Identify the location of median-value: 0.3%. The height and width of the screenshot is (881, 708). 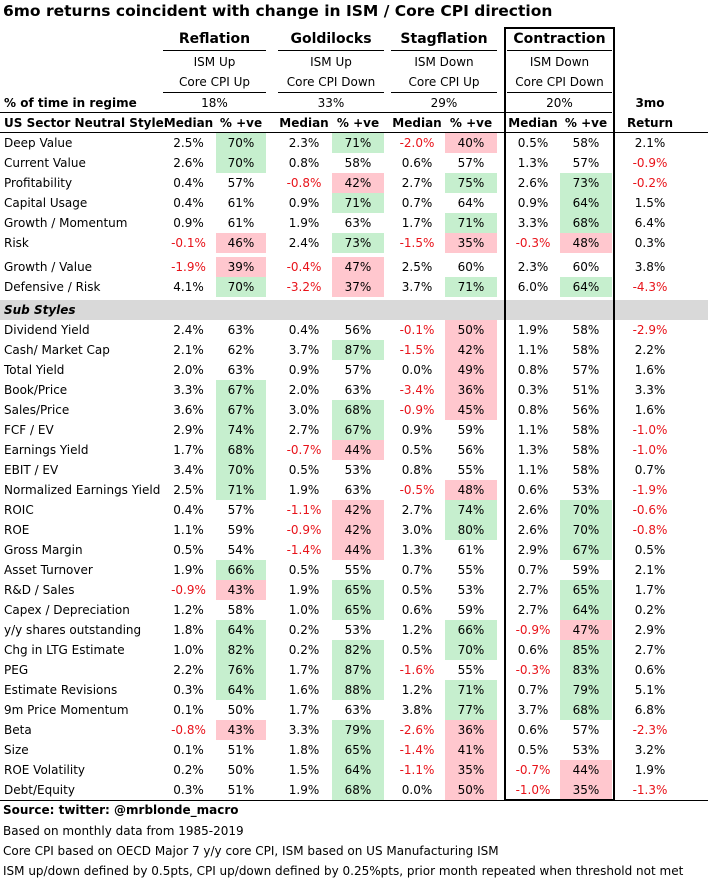
(533, 390).